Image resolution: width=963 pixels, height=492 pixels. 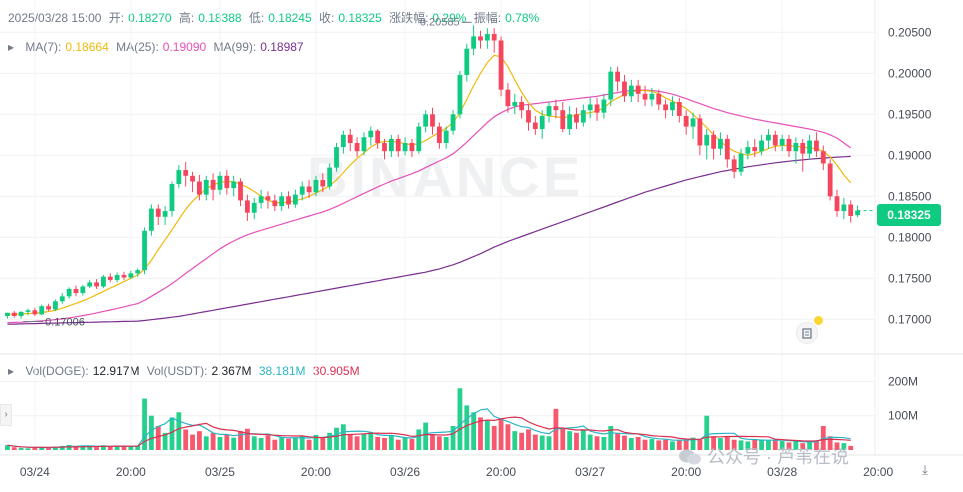 What do you see at coordinates (910, 319) in the screenshot?
I see `price-tick-label: 0.17000` at bounding box center [910, 319].